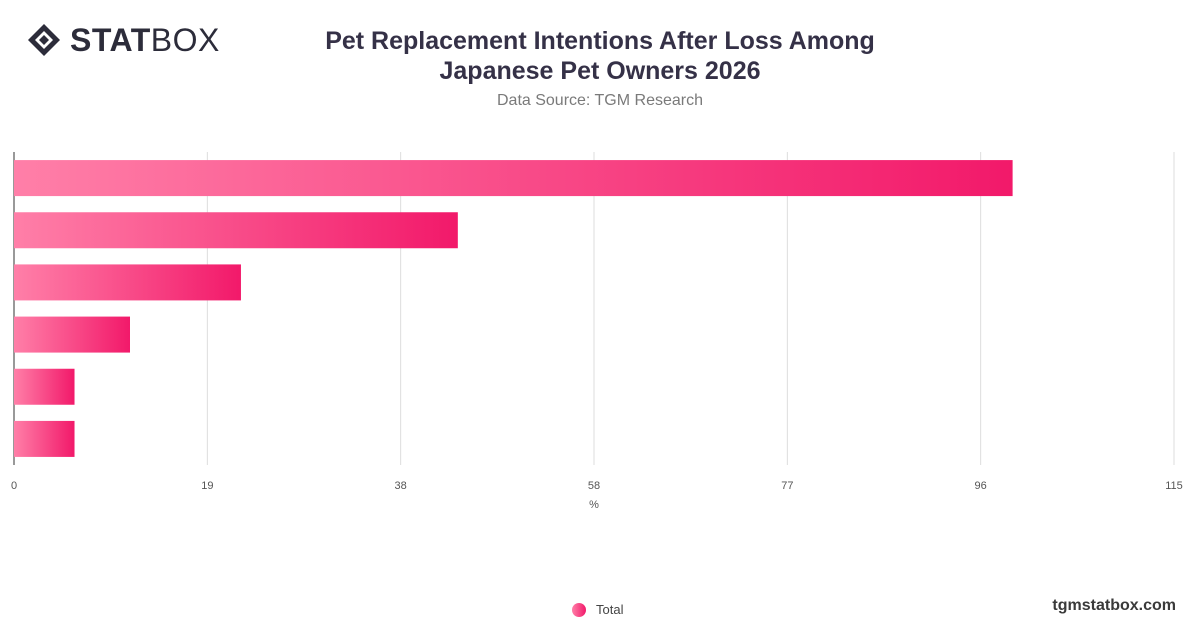  What do you see at coordinates (207, 486) in the screenshot?
I see `x-tick-label: 19` at bounding box center [207, 486].